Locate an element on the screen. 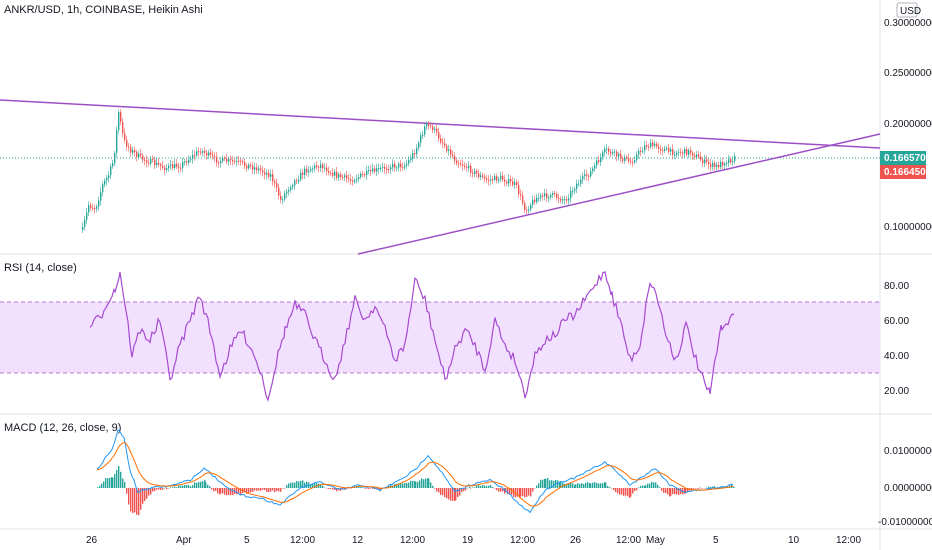  time-axis-label: 19 is located at coordinates (468, 540).